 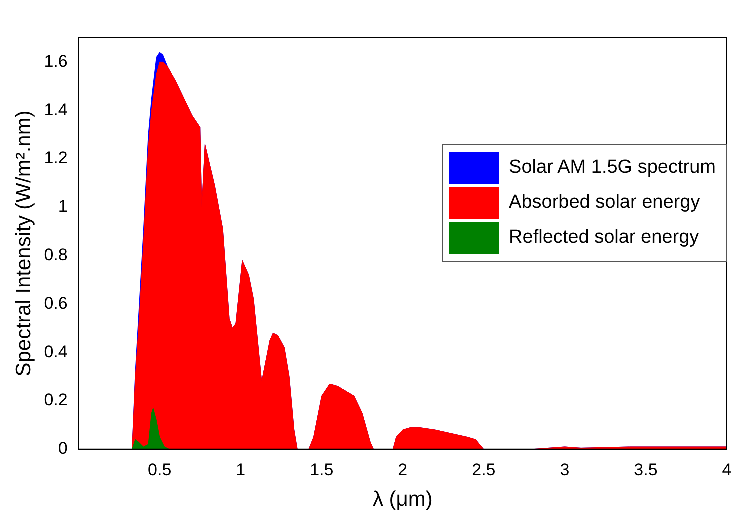 What do you see at coordinates (484, 470) in the screenshot?
I see `x-tick-label: 2.5` at bounding box center [484, 470].